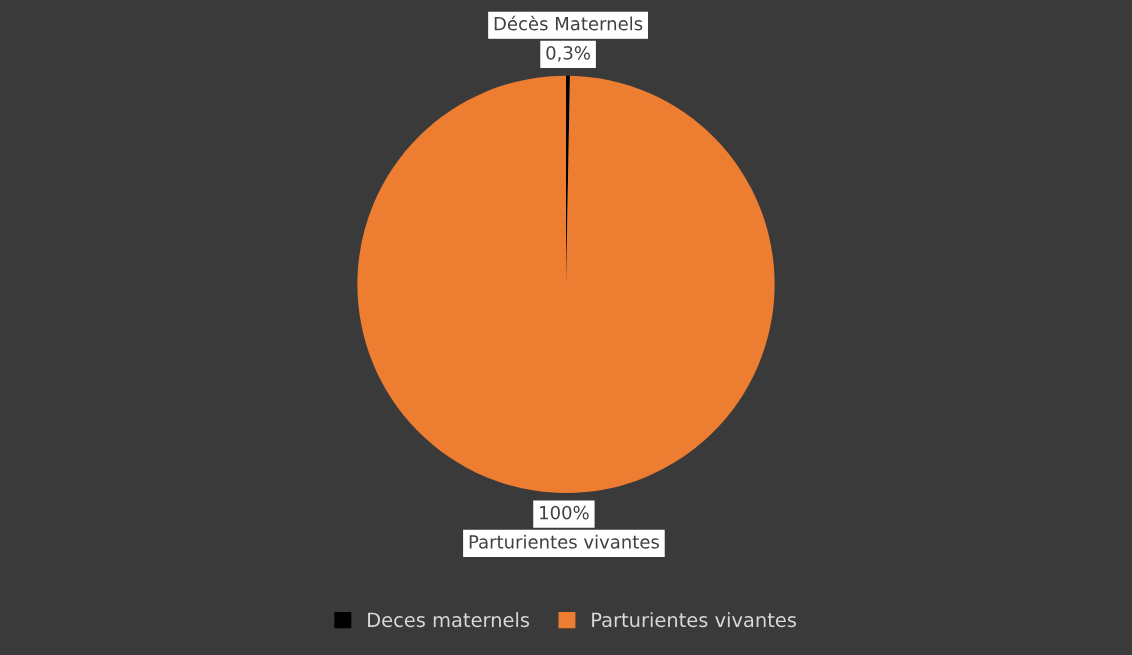  What do you see at coordinates (694, 620) in the screenshot?
I see `legend-label: Parturientes vivantes` at bounding box center [694, 620].